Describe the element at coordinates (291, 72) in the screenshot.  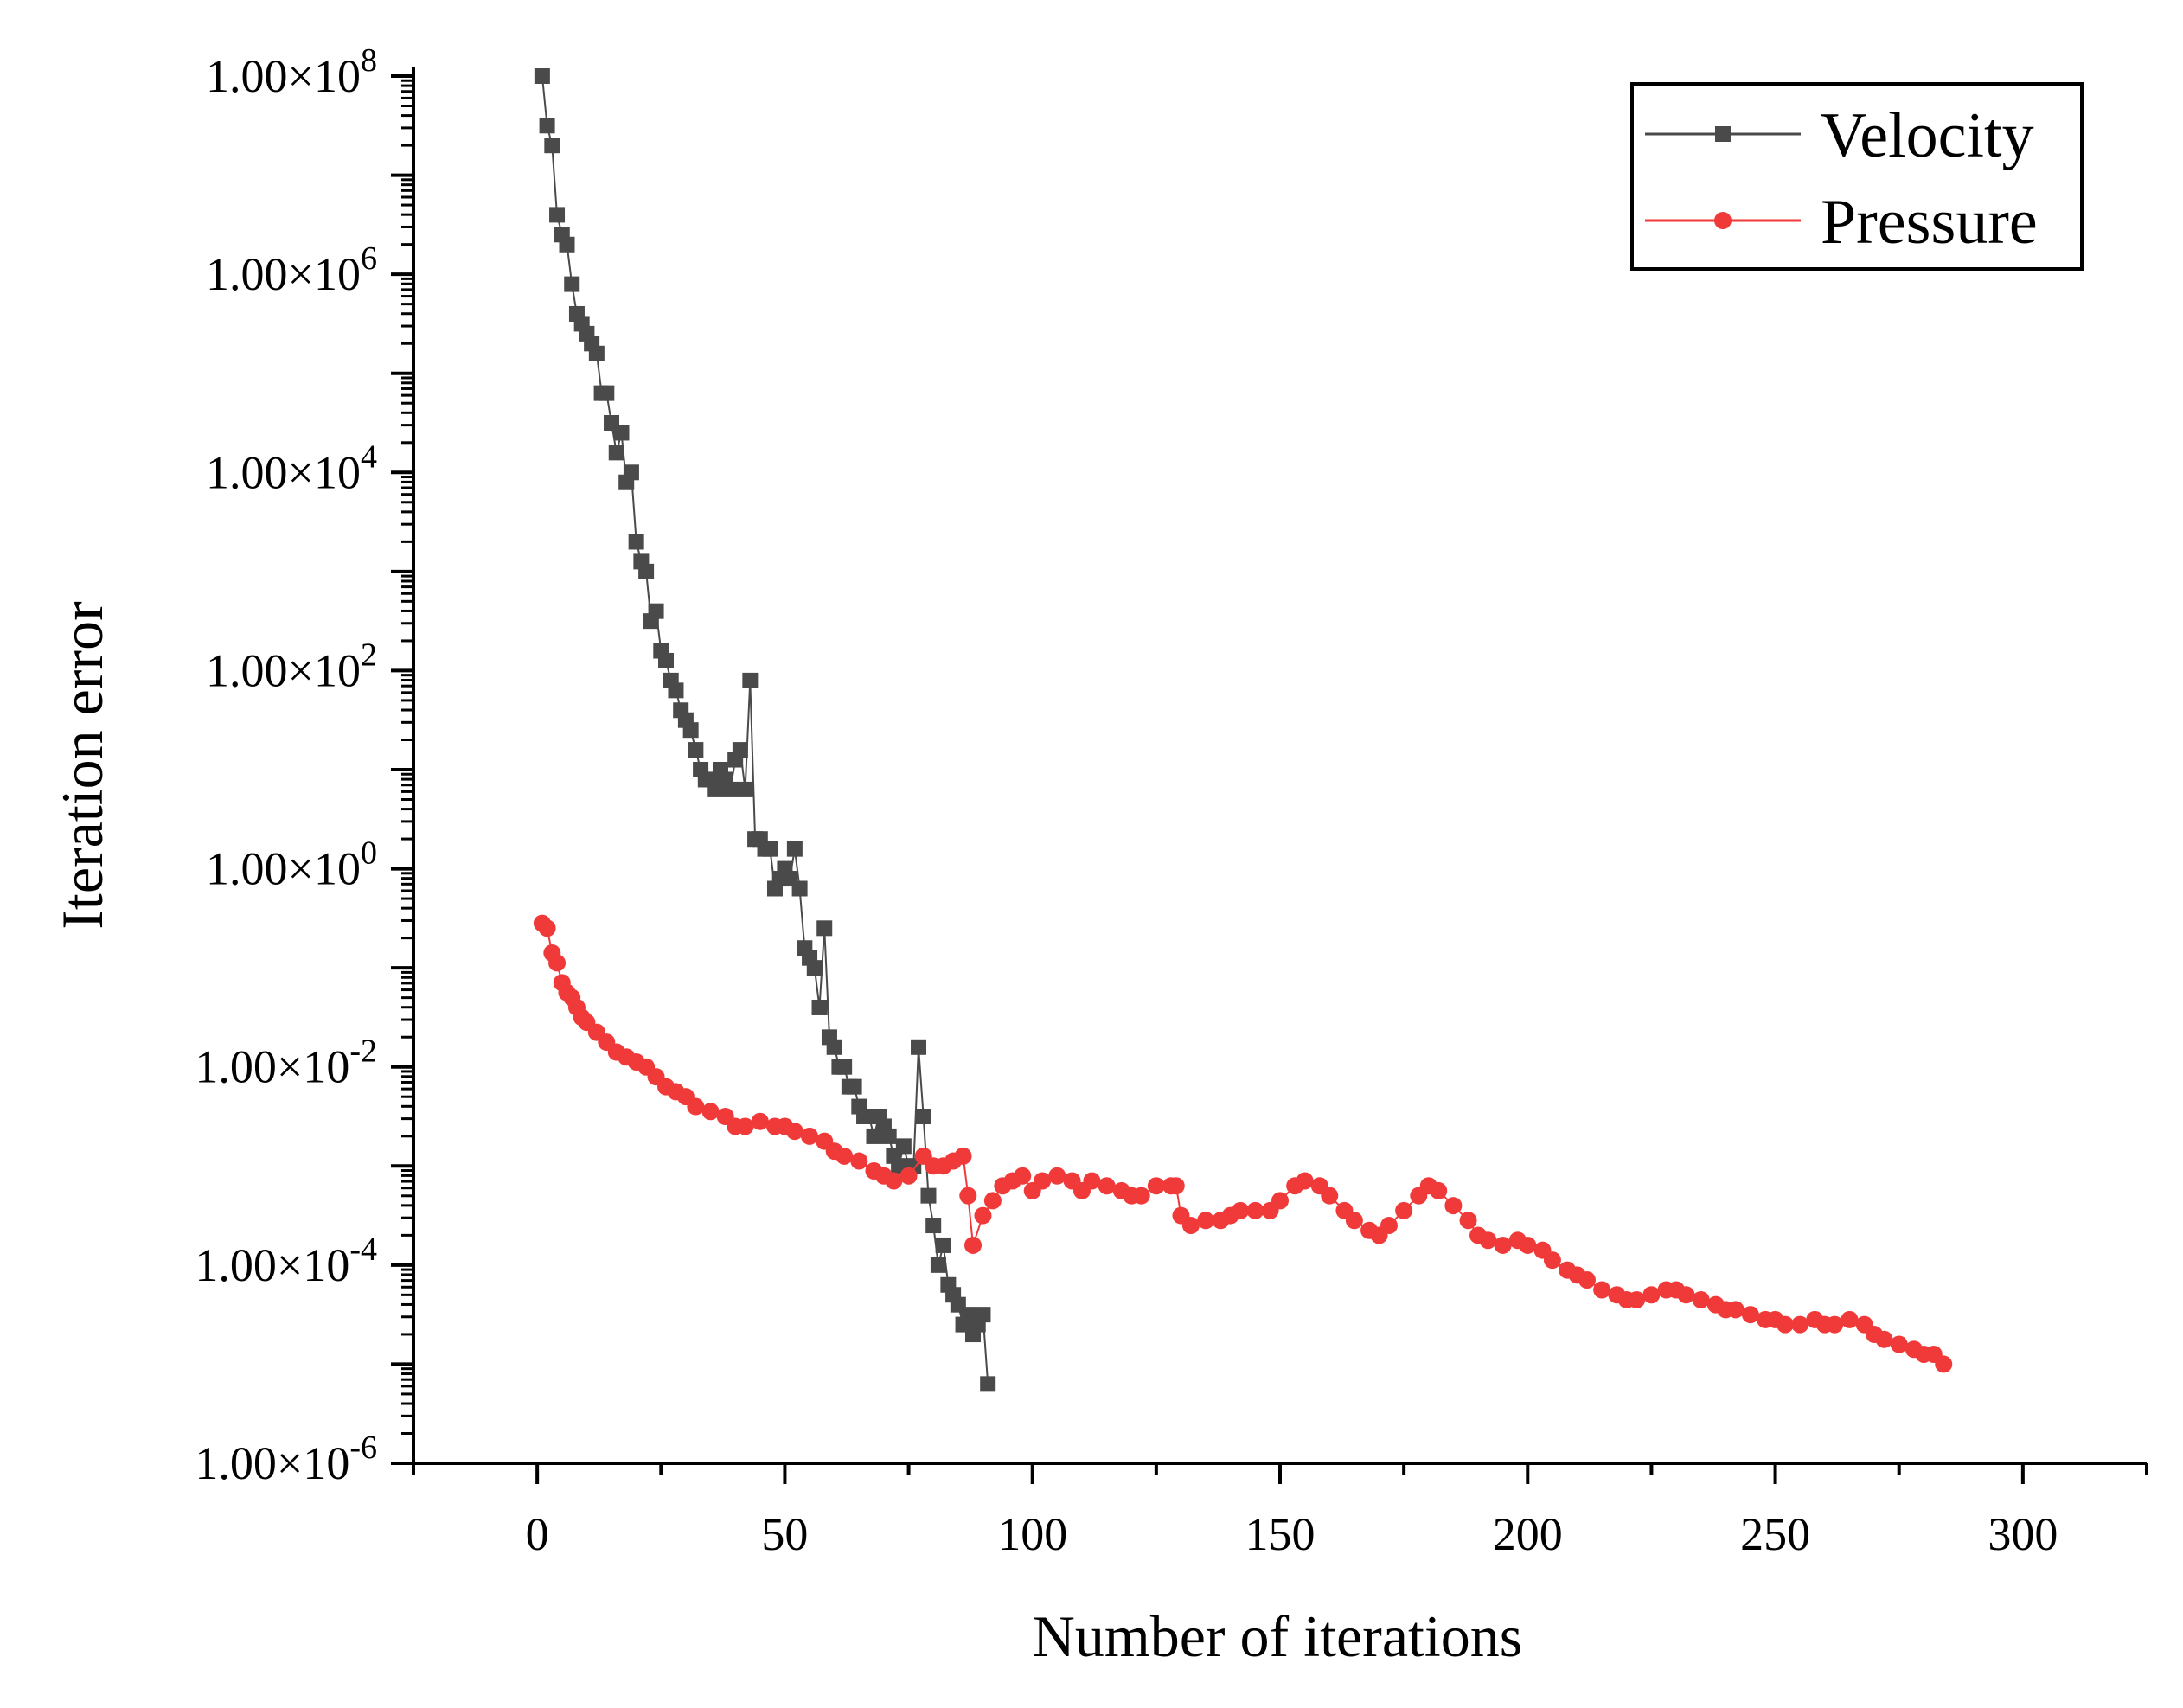
I see `y-tick-label: 1.00×10⁸` at that location.